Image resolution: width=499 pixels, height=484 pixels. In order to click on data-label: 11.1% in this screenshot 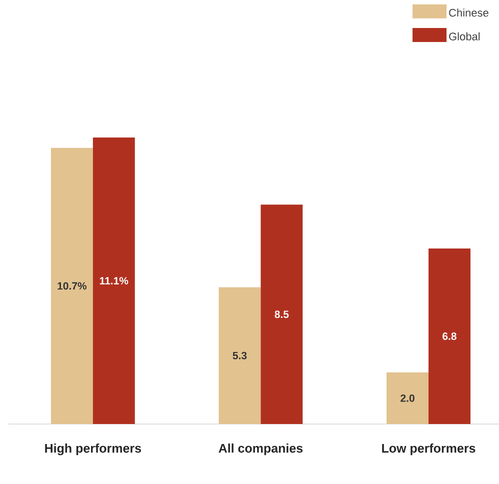, I will do `click(114, 280)`.